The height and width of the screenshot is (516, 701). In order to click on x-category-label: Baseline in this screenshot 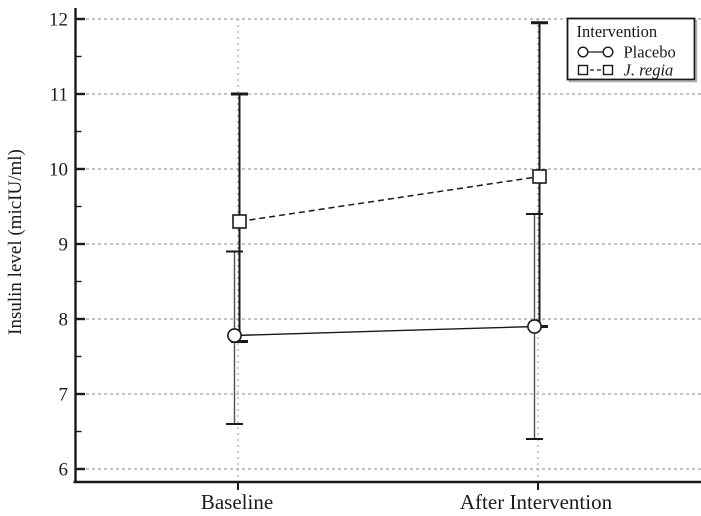, I will do `click(237, 502)`.